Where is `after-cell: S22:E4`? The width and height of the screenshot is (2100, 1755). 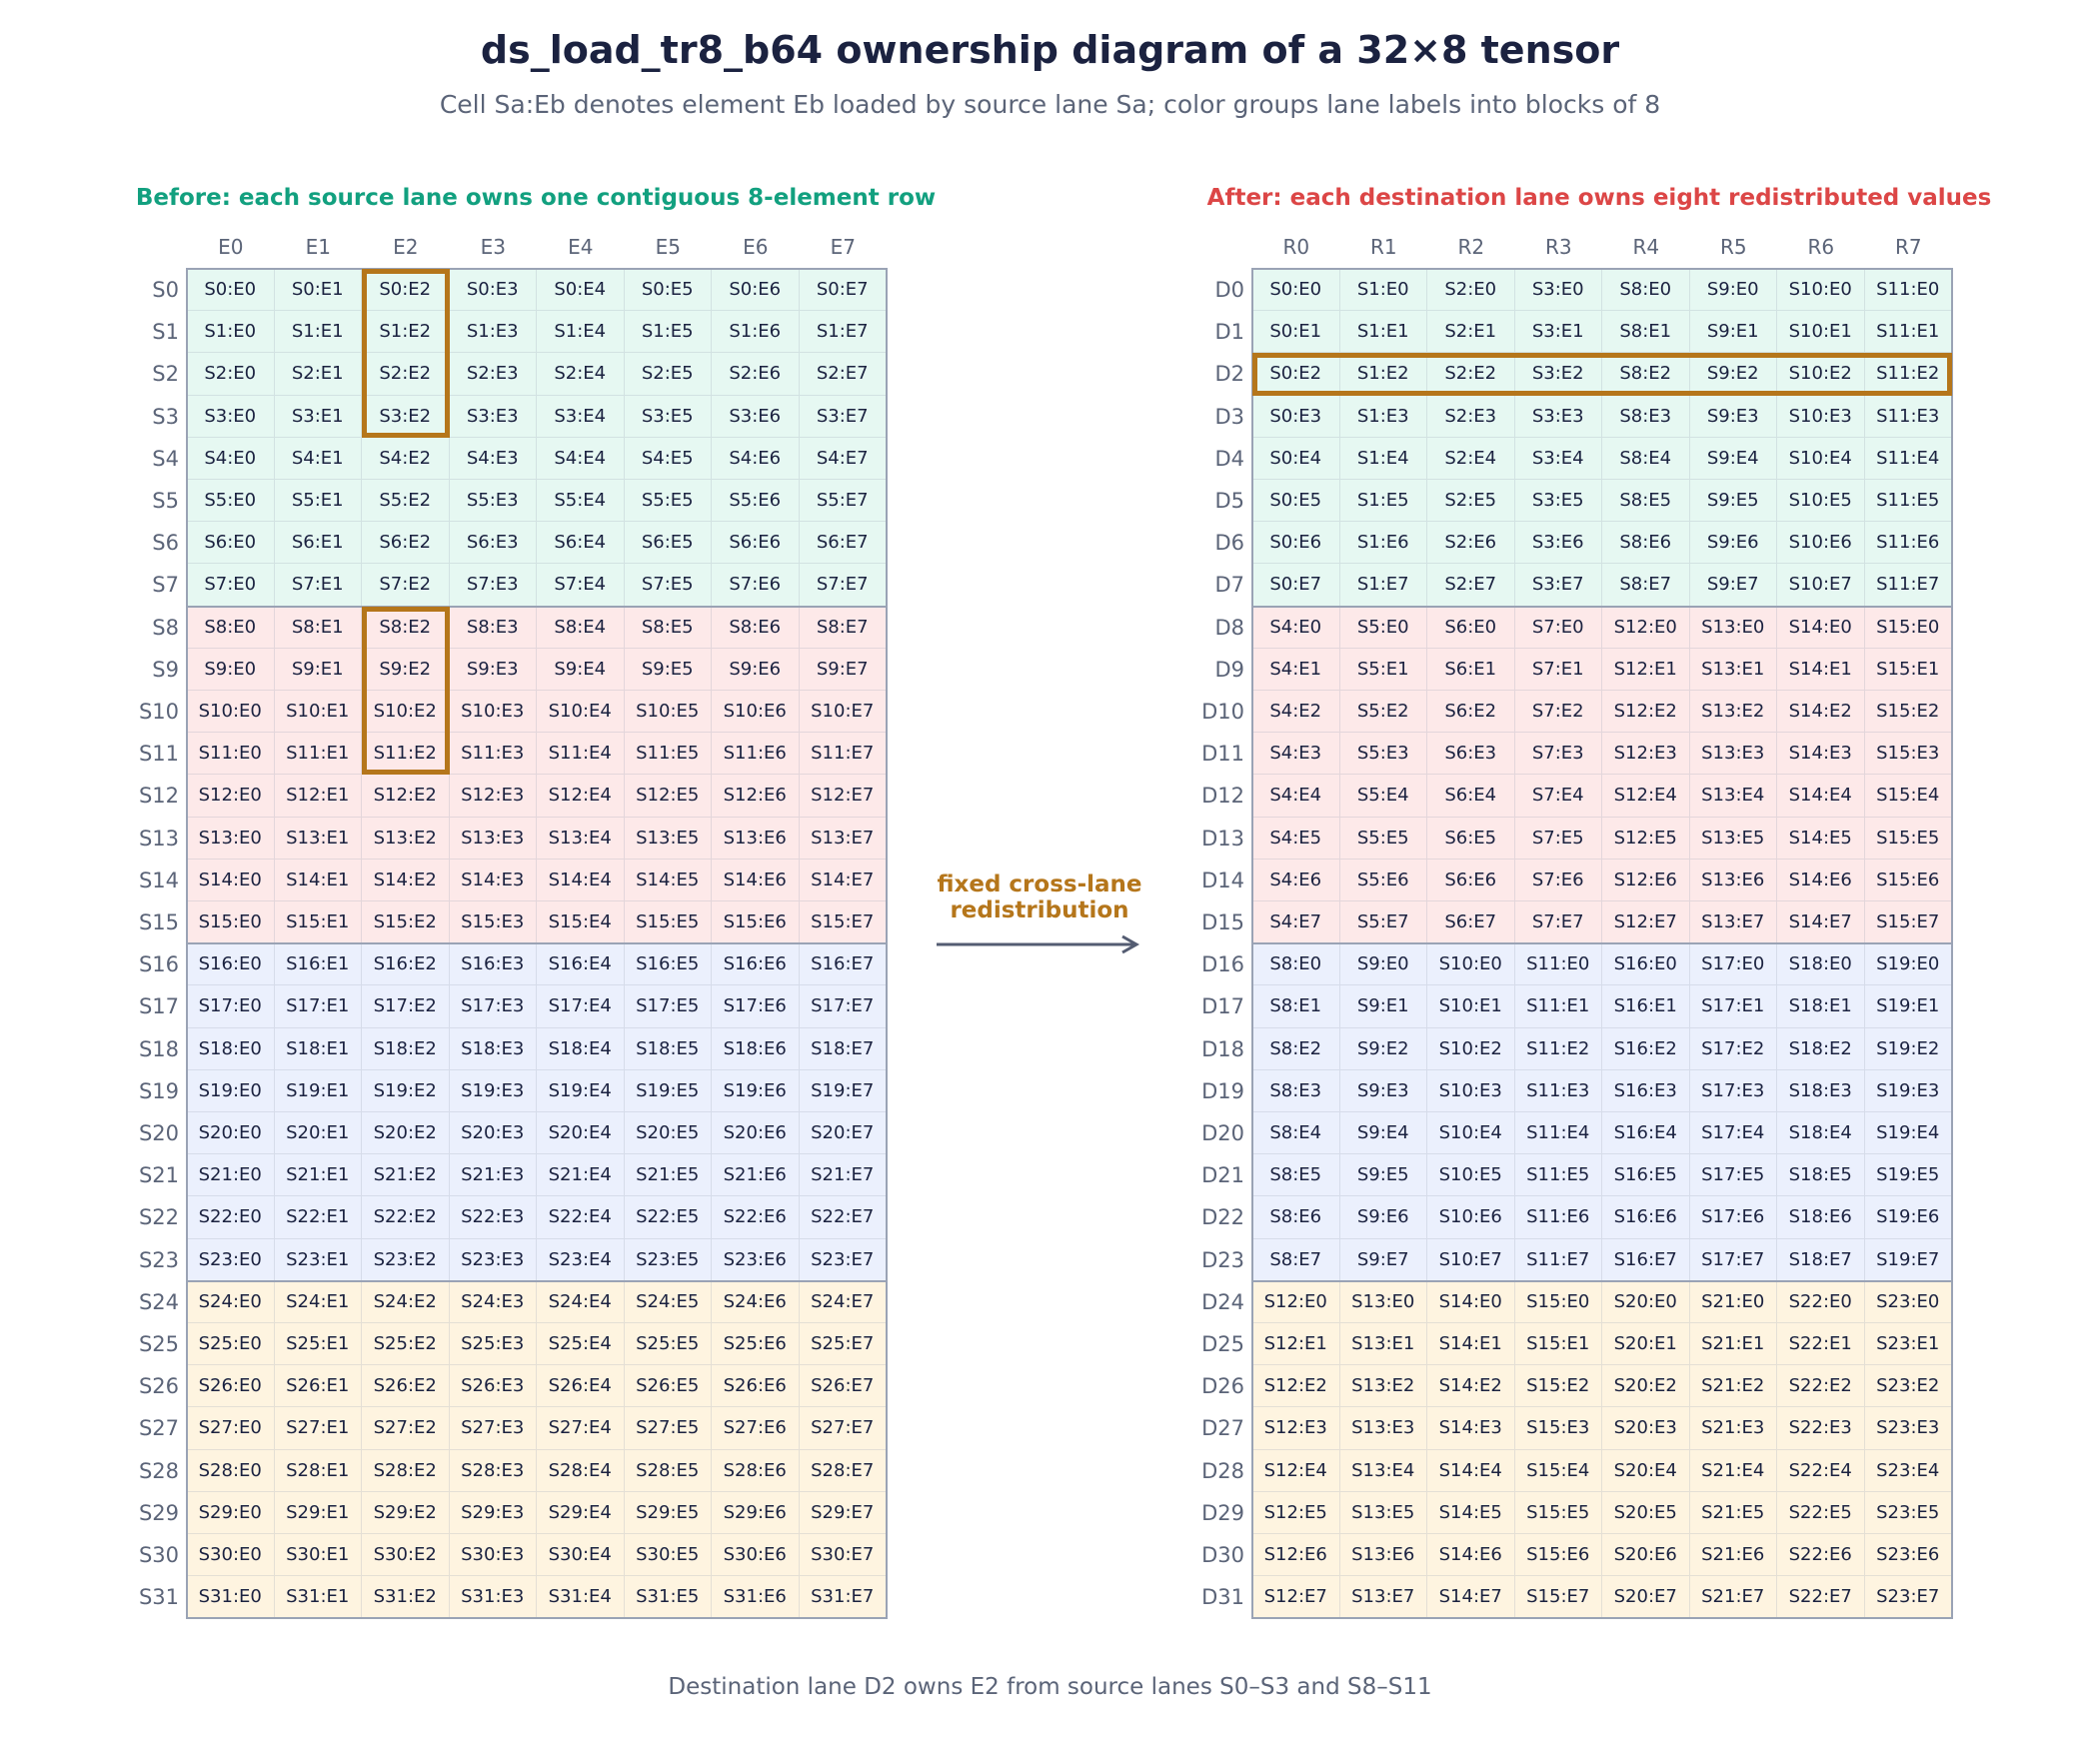 after-cell: S22:E4 is located at coordinates (1821, 1470).